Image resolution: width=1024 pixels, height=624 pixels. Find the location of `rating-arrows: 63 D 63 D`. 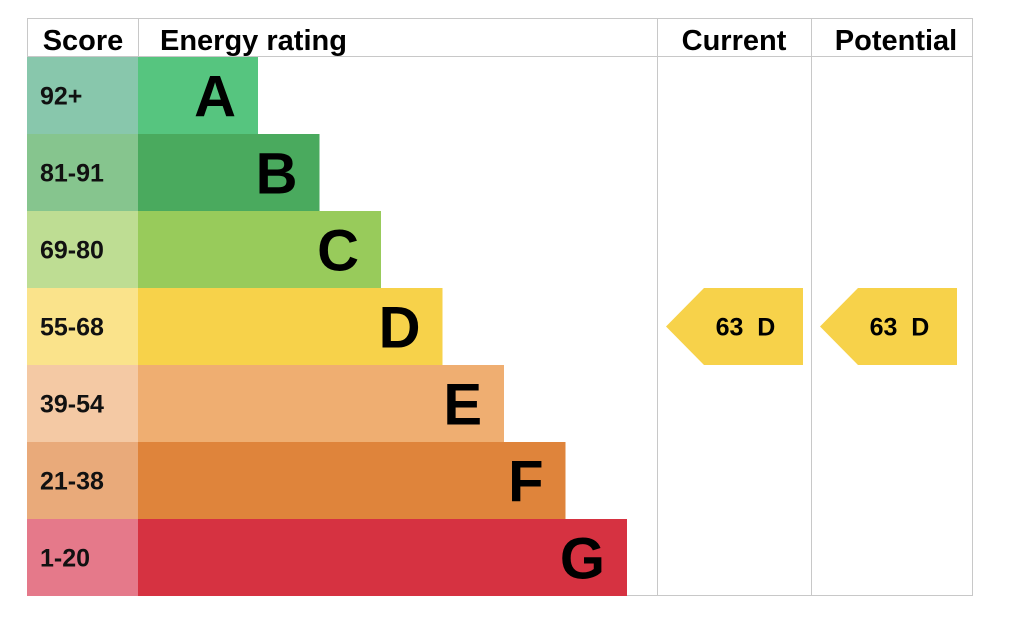

rating-arrows: 63 D 63 D is located at coordinates (811, 326).